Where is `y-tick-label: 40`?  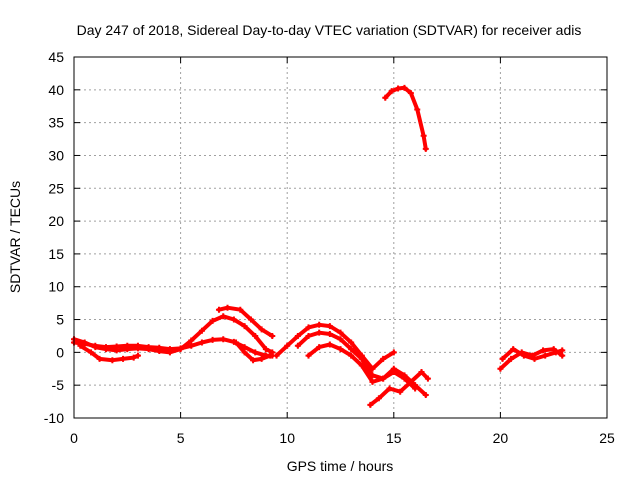
y-tick-label: 40 is located at coordinates (56, 90).